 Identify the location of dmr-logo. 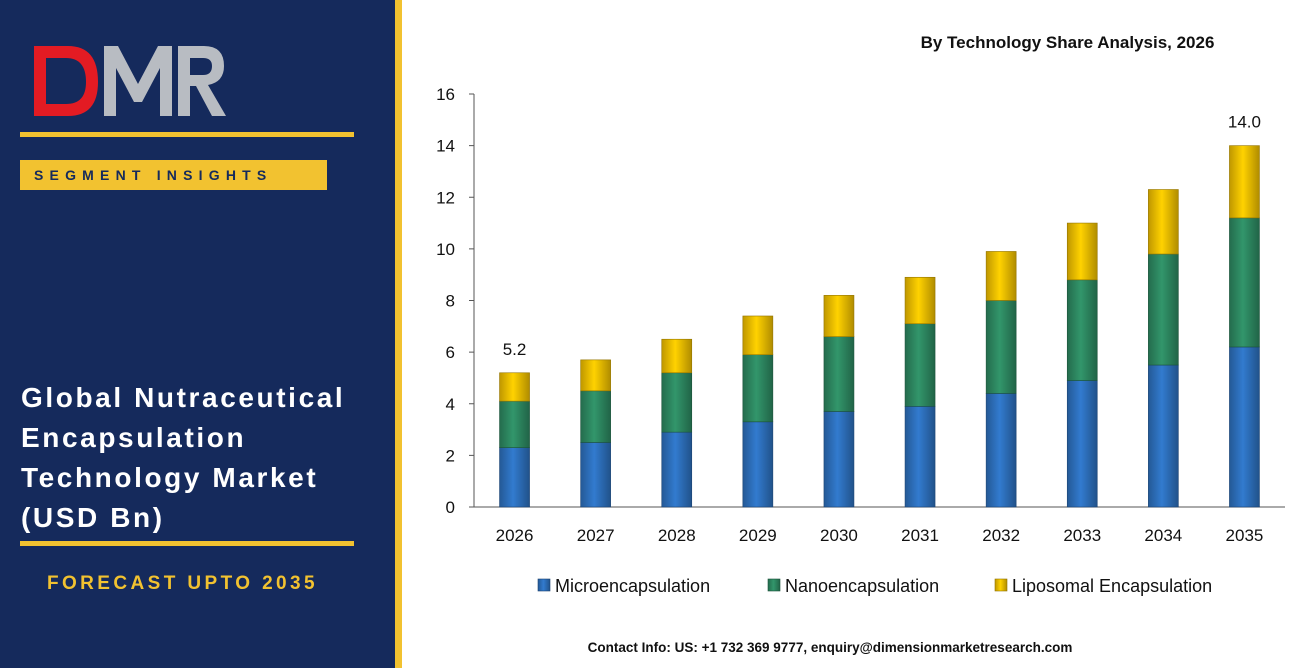
(130, 81).